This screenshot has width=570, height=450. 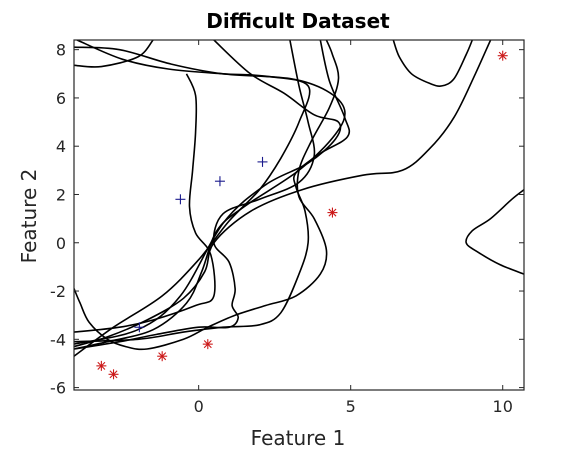 What do you see at coordinates (61, 98) in the screenshot?
I see `y-tick-label: 6` at bounding box center [61, 98].